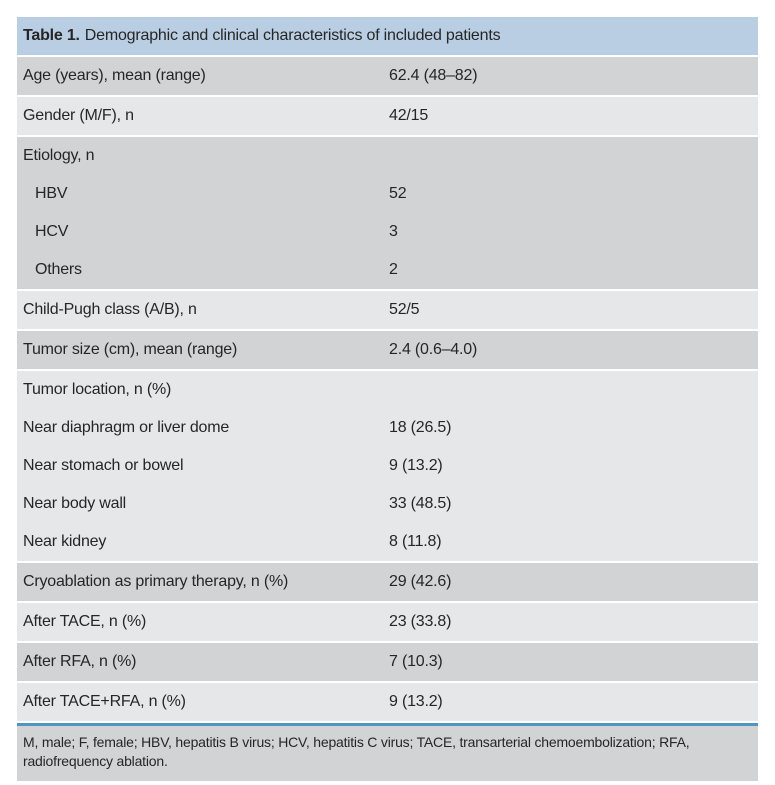 The width and height of the screenshot is (775, 785). Describe the element at coordinates (387, 194) in the screenshot. I see `table-row: HBV 52` at that location.